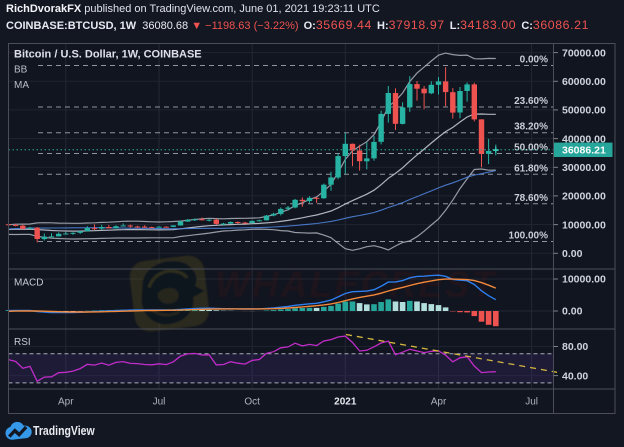  Describe the element at coordinates (584, 111) in the screenshot. I see `svg-text: 50000.00` at that location.